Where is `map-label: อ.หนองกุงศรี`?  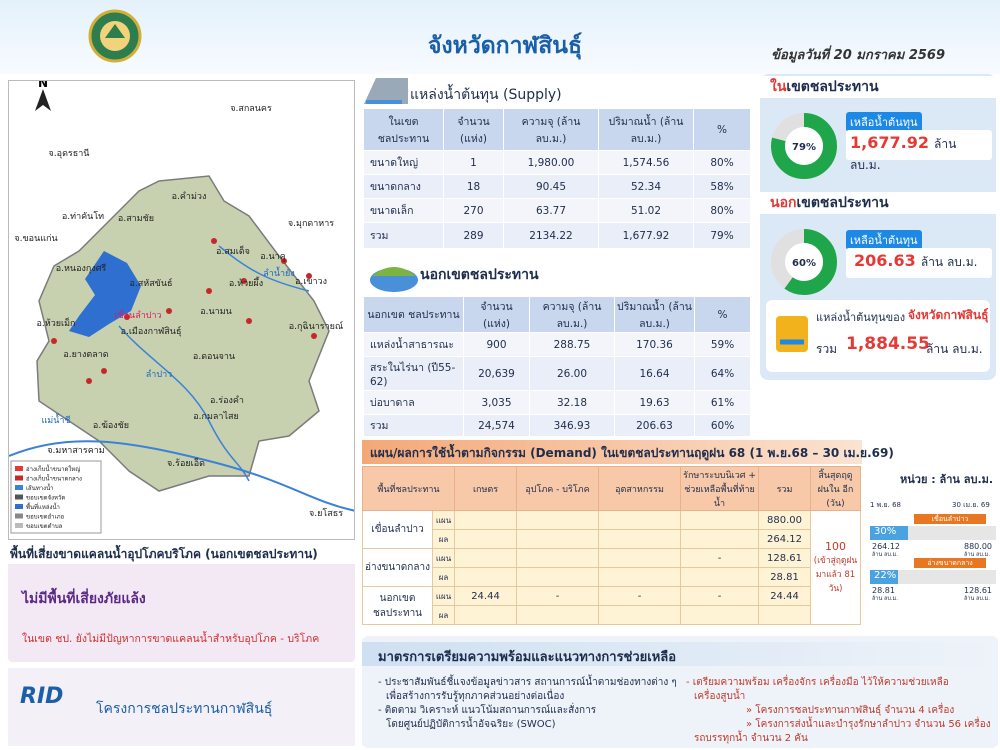
map-label: อ.หนองกุงศรี is located at coordinates (81, 268).